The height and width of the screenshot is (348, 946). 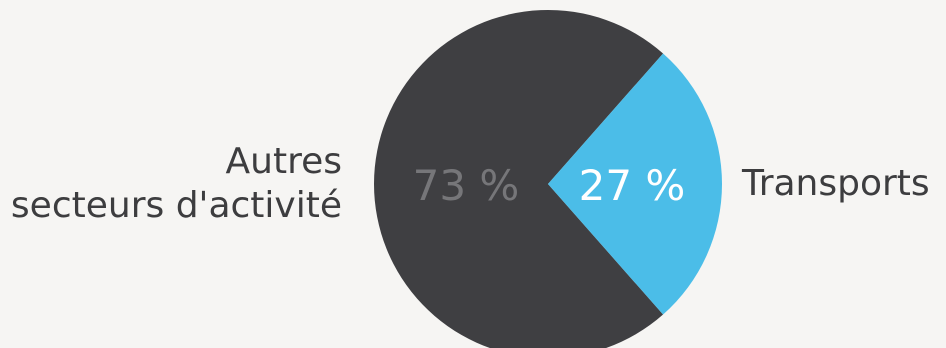 I want to click on pie-slice-transports, so click(x=635, y=184).